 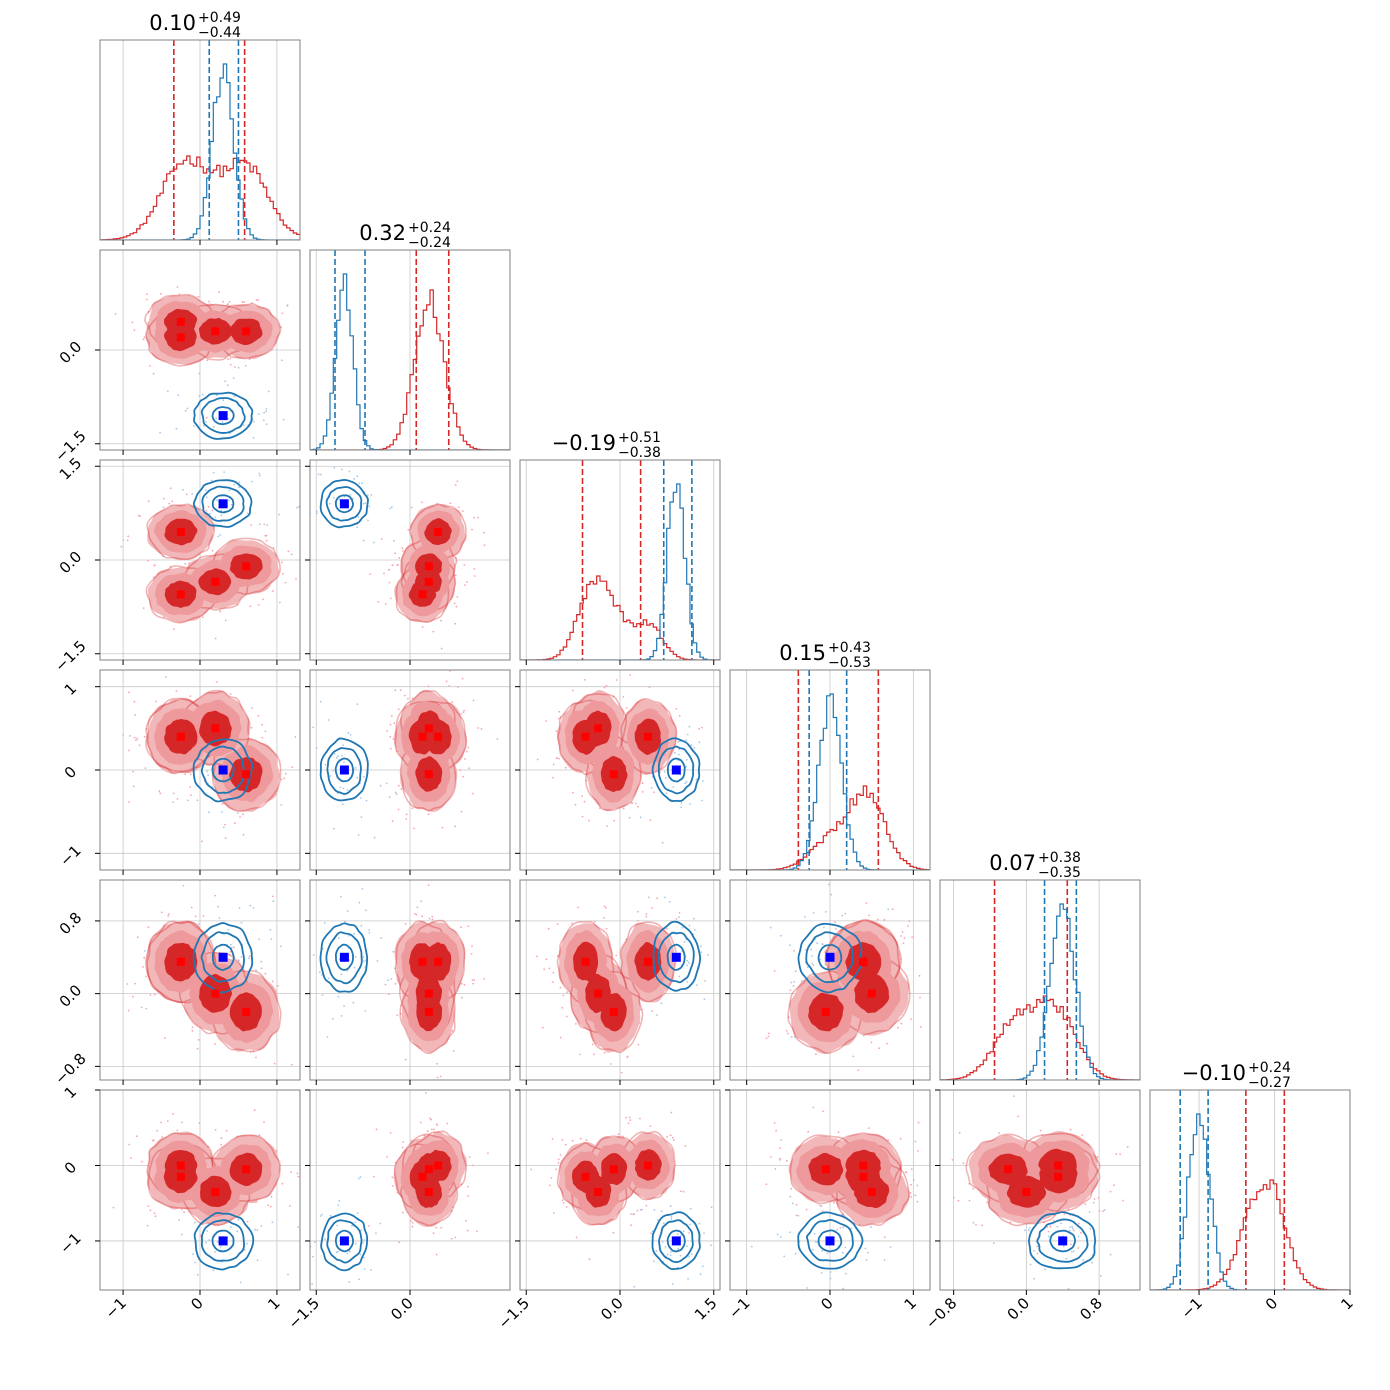 What do you see at coordinates (1214, 1073) in the screenshot?
I see `title-value: −0.10` at bounding box center [1214, 1073].